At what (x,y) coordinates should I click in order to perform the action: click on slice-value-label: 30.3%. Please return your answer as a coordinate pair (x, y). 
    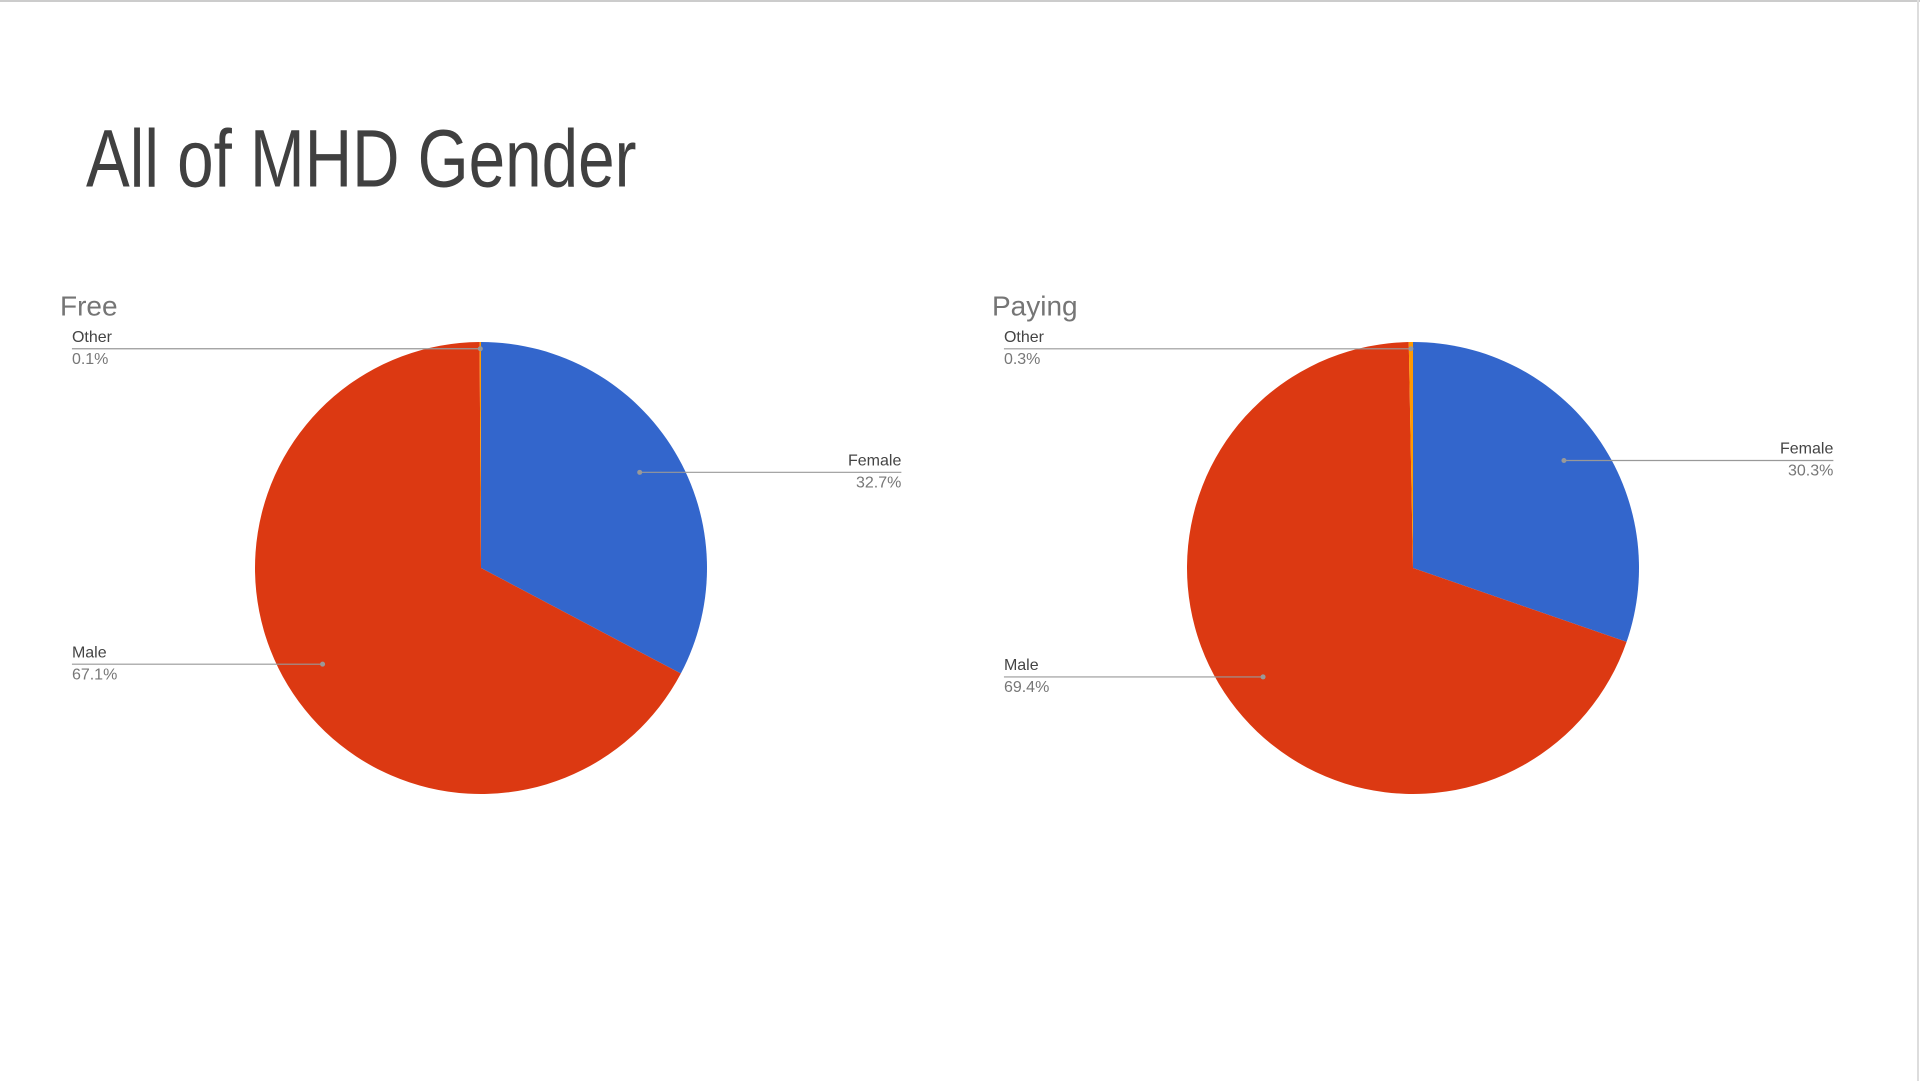
    Looking at the image, I should click on (1810, 471).